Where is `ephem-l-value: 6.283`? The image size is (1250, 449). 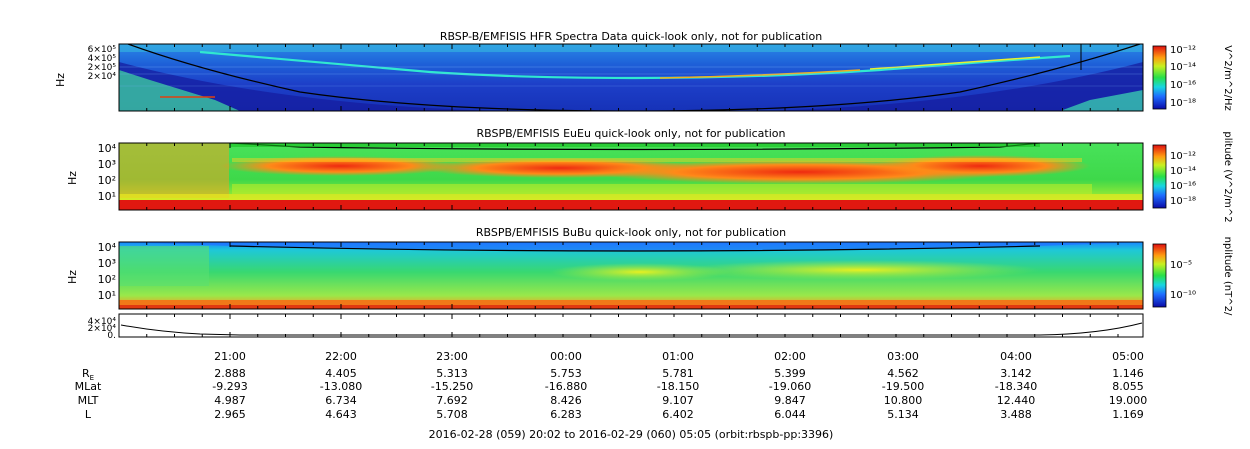
ephem-l-value: 6.283 is located at coordinates (566, 414).